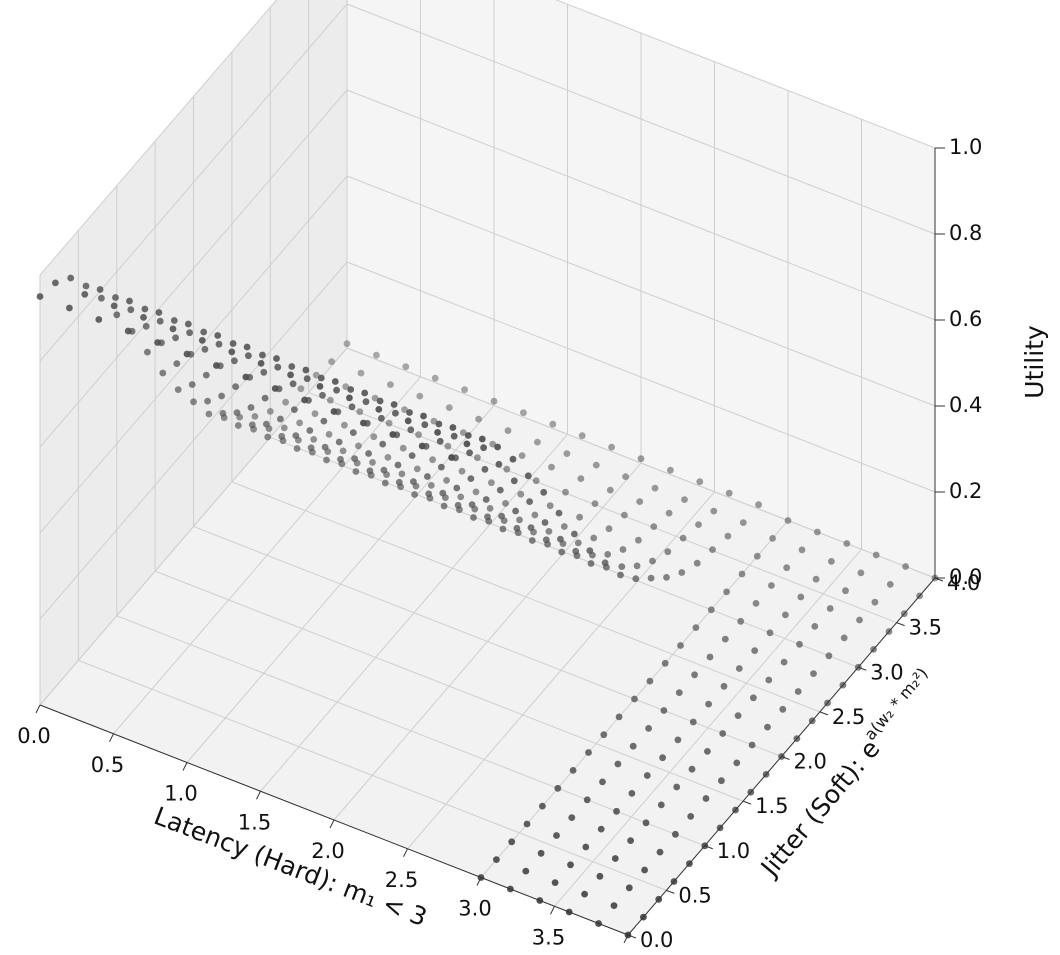 This screenshot has width=1060, height=955. I want to click on z-tick-label: 0.2, so click(965, 491).